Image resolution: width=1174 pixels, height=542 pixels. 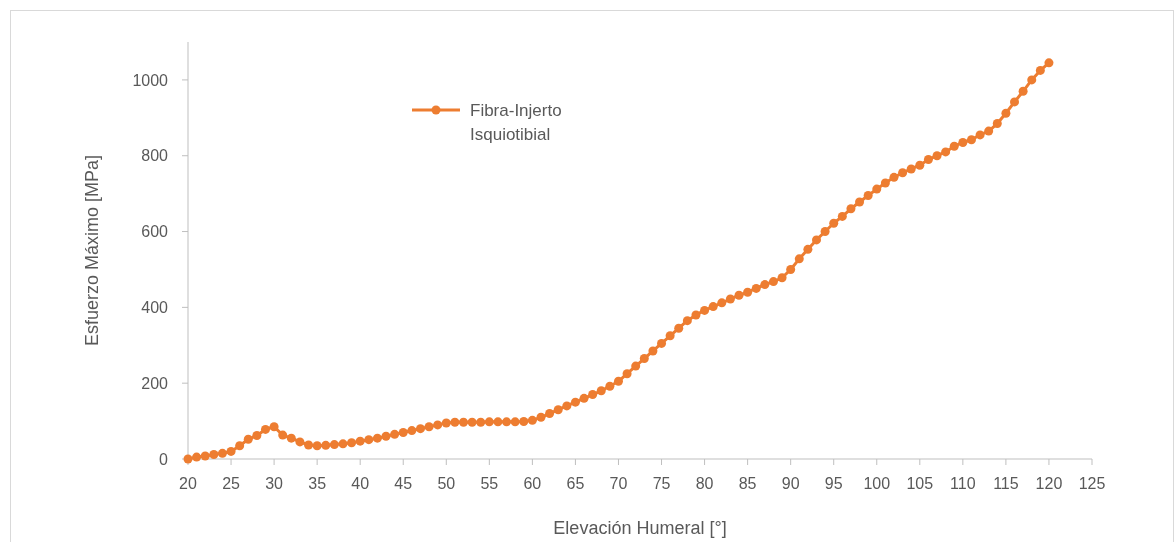 What do you see at coordinates (833, 483) in the screenshot?
I see `x-tick-label: 95` at bounding box center [833, 483].